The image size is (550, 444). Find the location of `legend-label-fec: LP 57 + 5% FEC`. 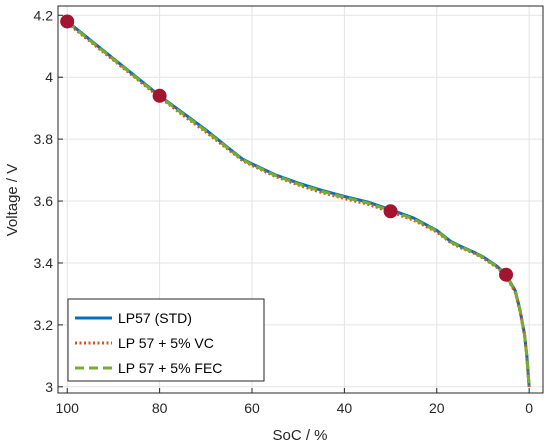

legend-label-fec: LP 57 + 5% FEC is located at coordinates (170, 368).